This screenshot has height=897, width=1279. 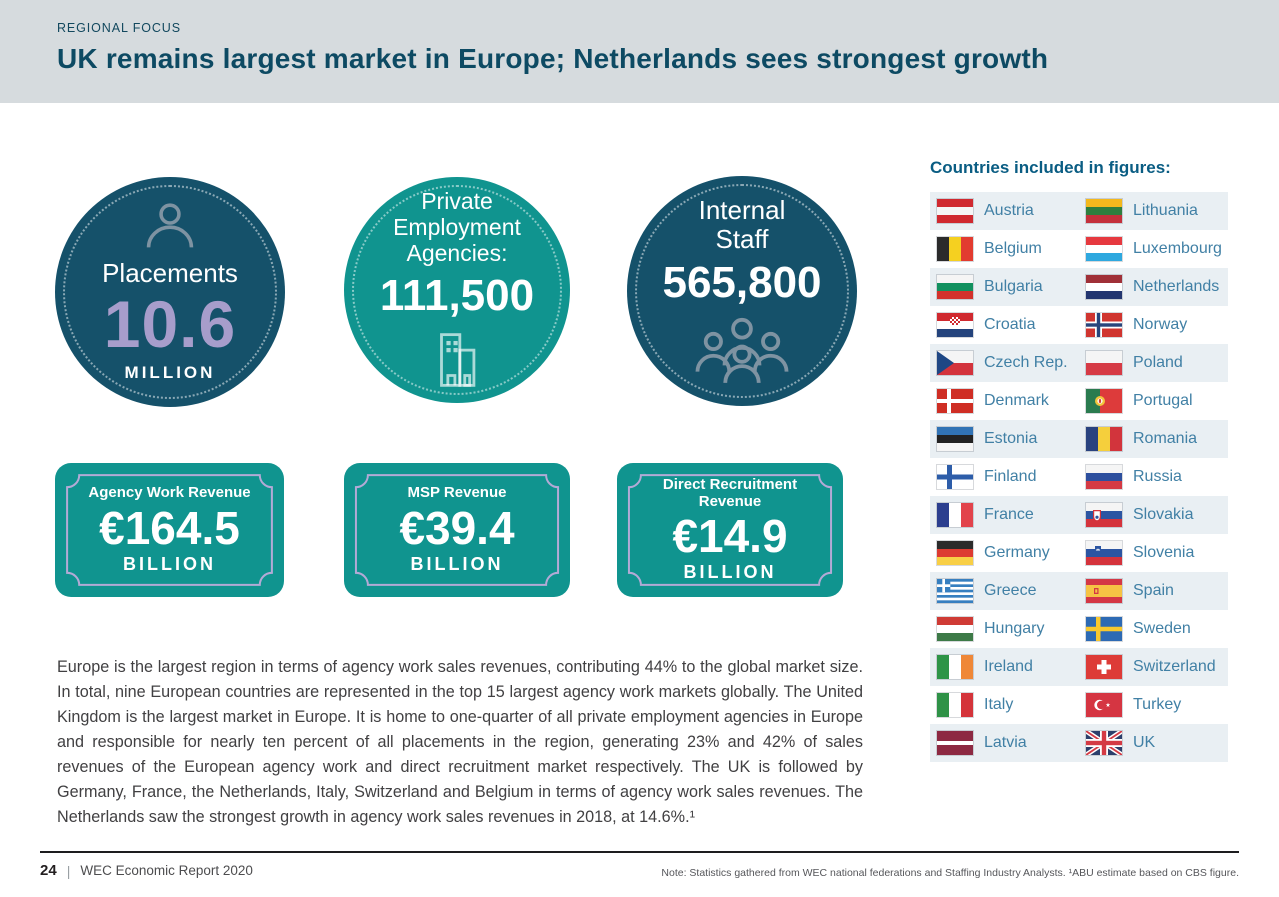 What do you see at coordinates (1104, 401) in the screenshot?
I see `flag-icon-portugal` at bounding box center [1104, 401].